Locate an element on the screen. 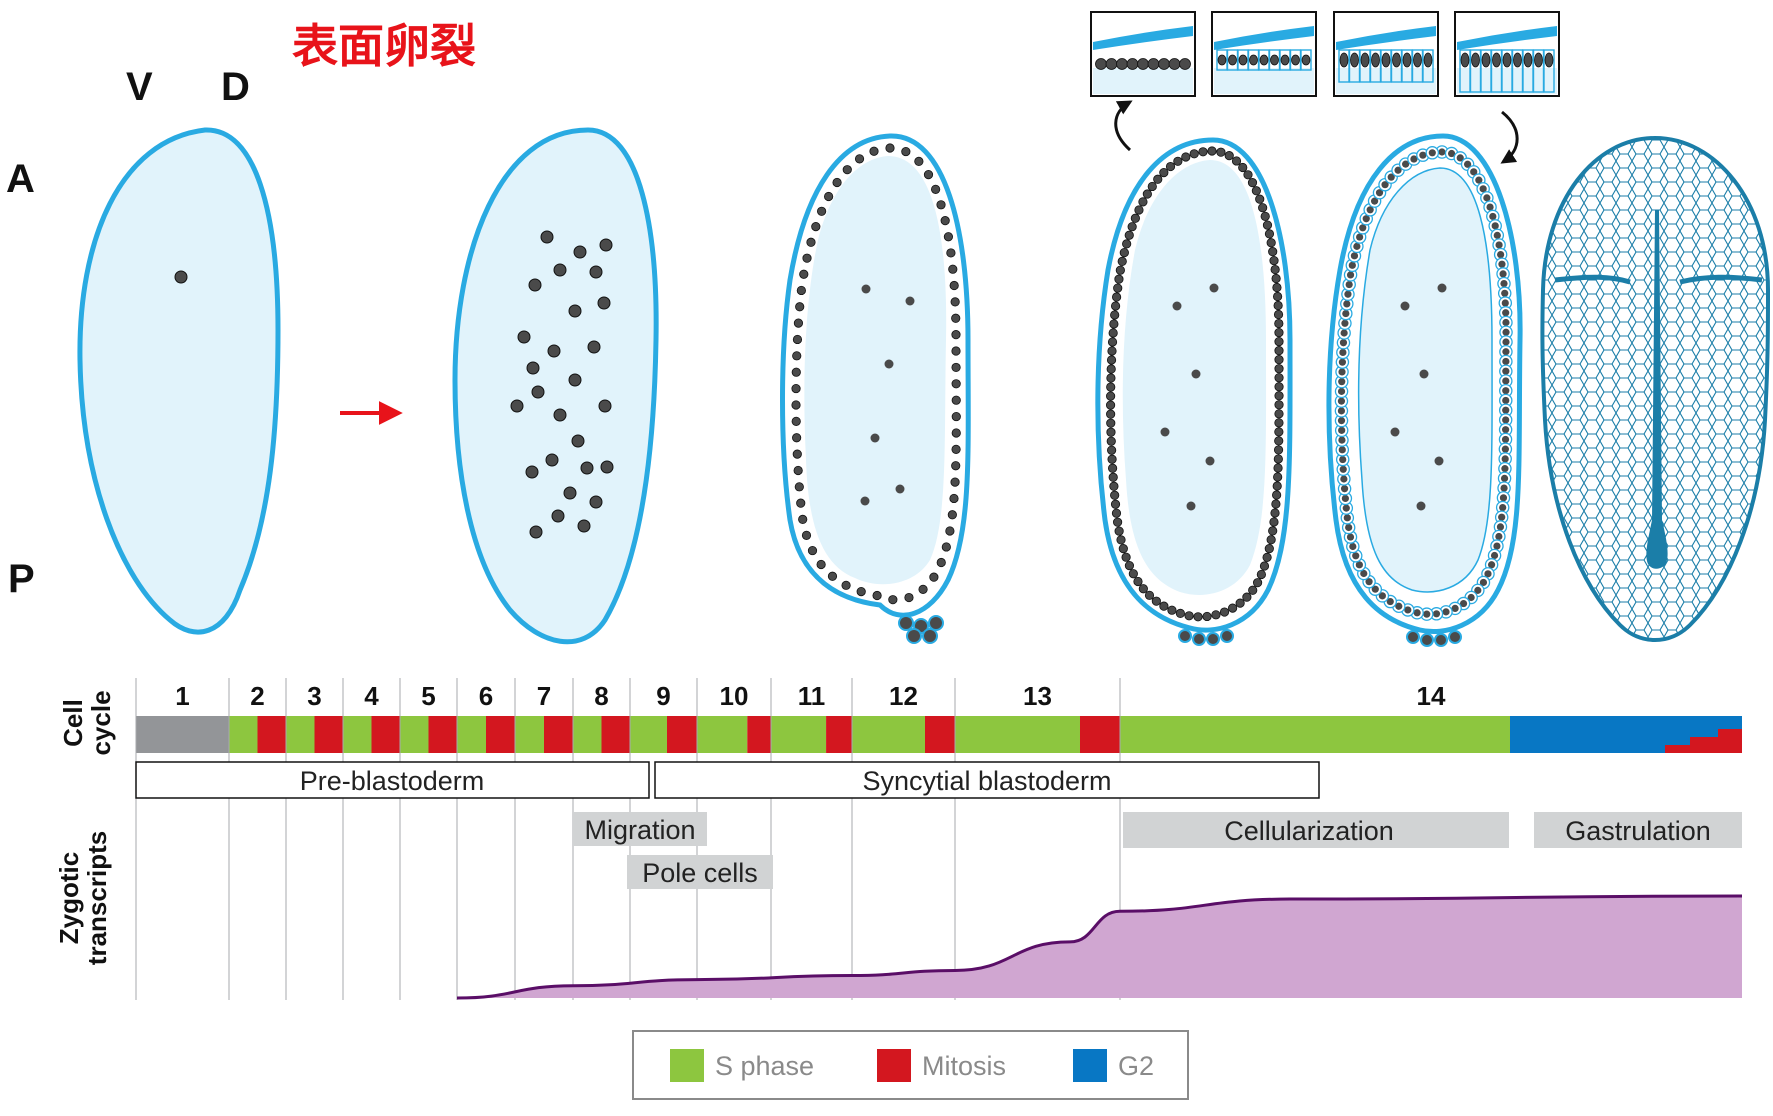  cellularization-insets is located at coordinates (1325, 54).